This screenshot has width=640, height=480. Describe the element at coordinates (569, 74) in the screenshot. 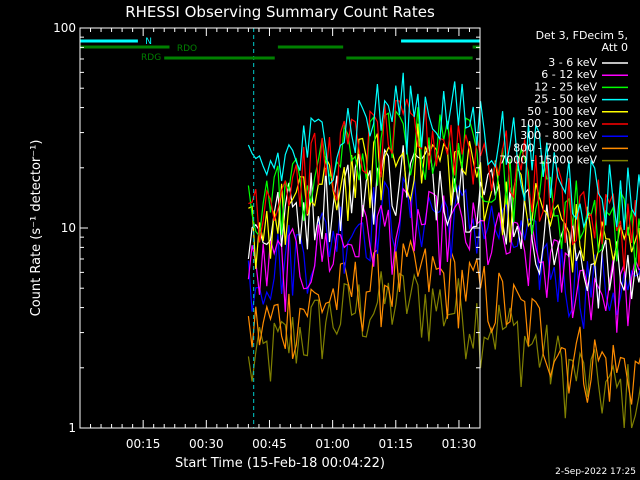

I see `legend-label: 6 - 12 keV` at that location.